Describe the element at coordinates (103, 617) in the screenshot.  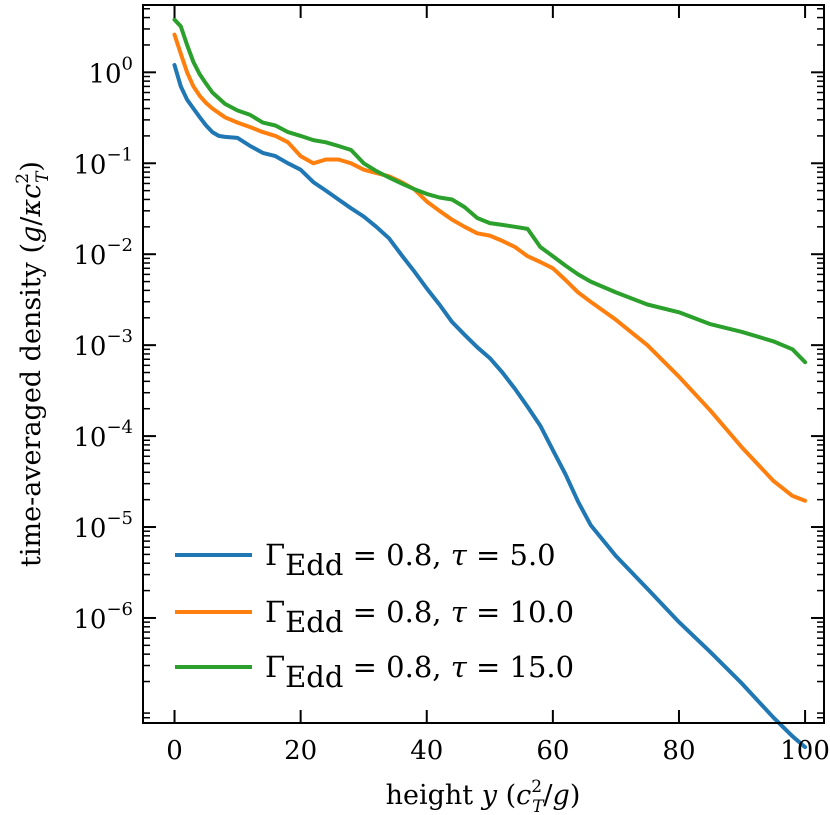
I see `y-tick-label--6: 10⁻⁶` at that location.